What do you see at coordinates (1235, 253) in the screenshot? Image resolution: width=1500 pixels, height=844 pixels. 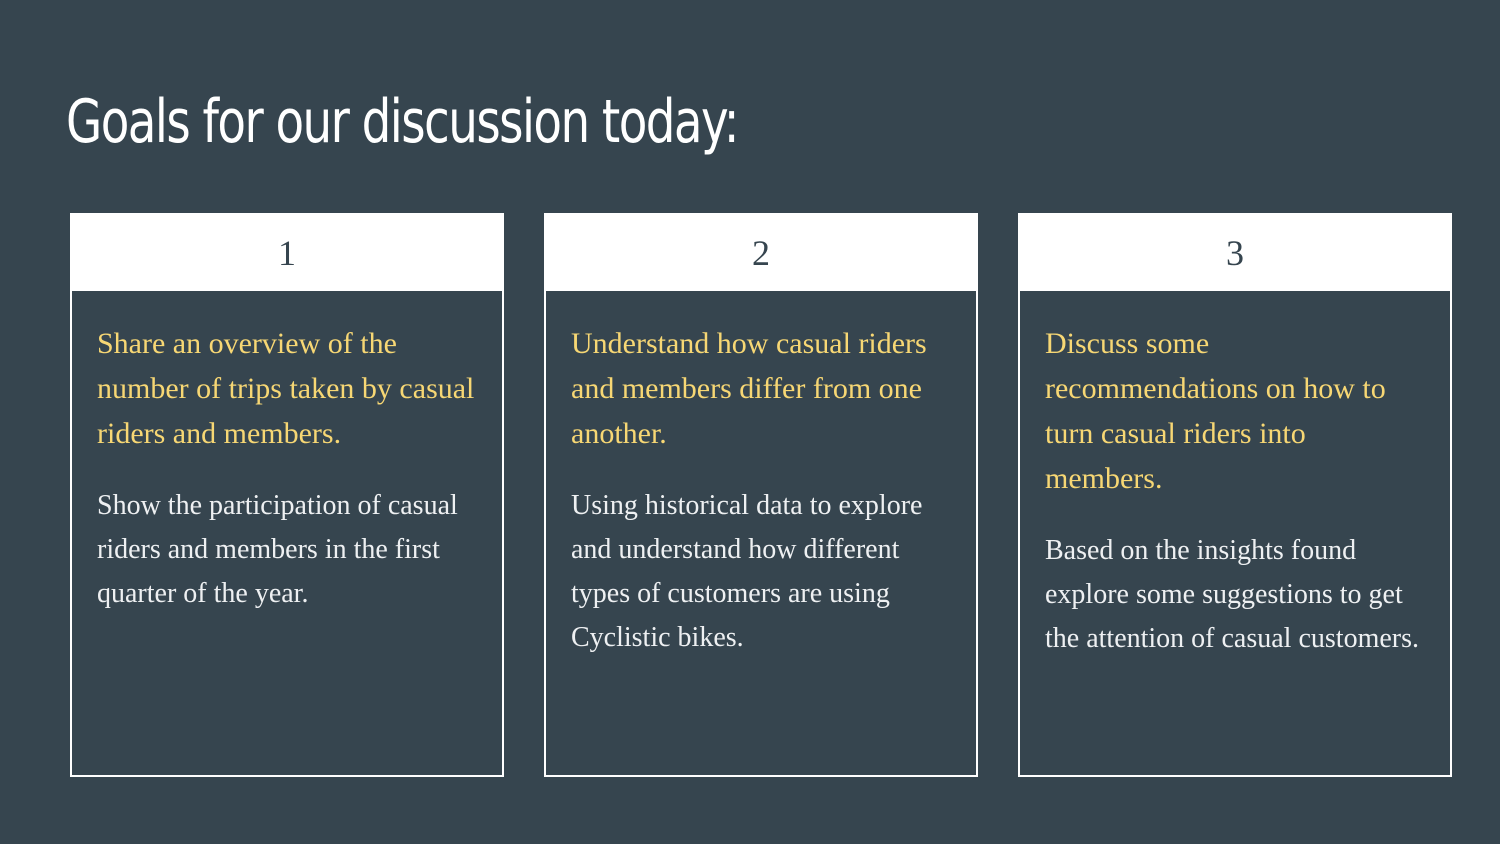 I see `goal-card-number: 3` at bounding box center [1235, 253].